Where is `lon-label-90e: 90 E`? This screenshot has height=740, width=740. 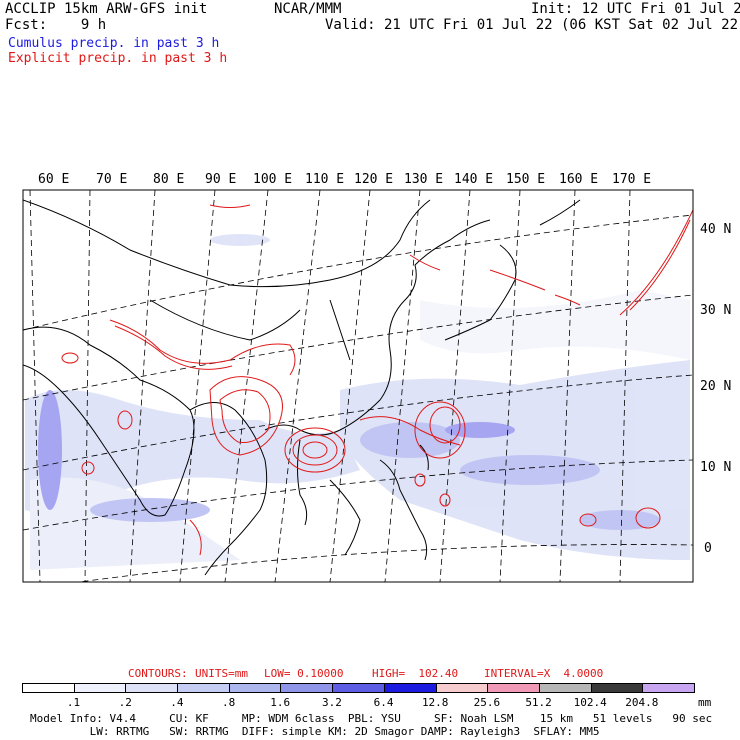 lon-label-90e: 90 E is located at coordinates (221, 179).